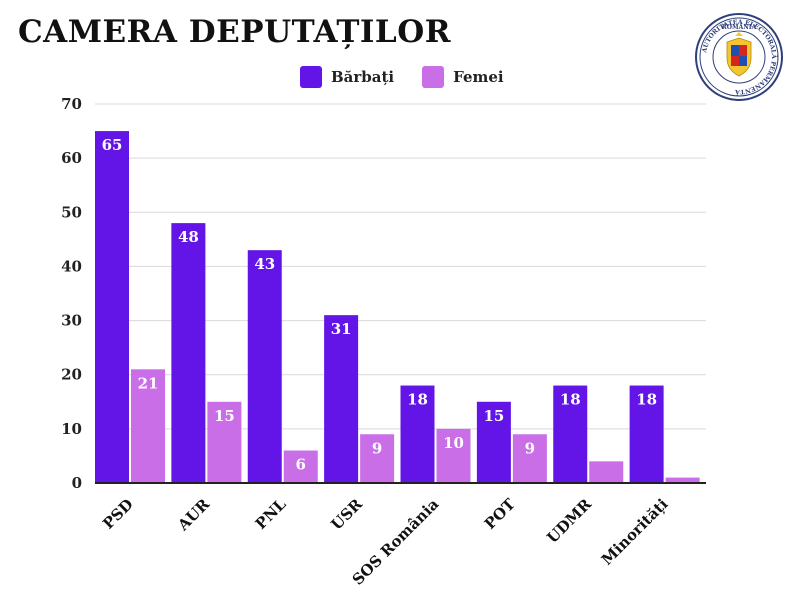  What do you see at coordinates (148, 426) in the screenshot?
I see `bar-women-psd` at bounding box center [148, 426].